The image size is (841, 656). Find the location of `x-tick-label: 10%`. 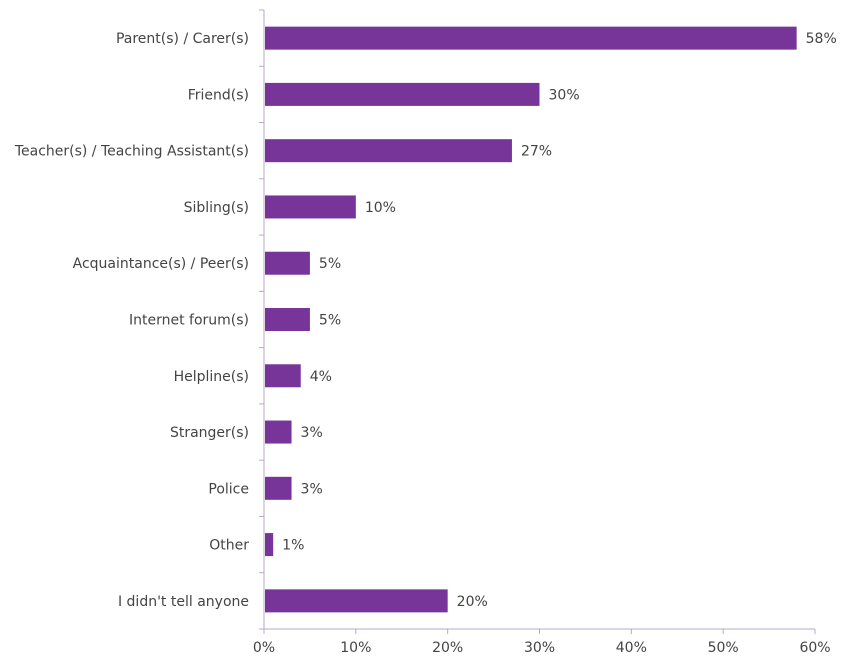

x-tick-label: 10% is located at coordinates (355, 648).